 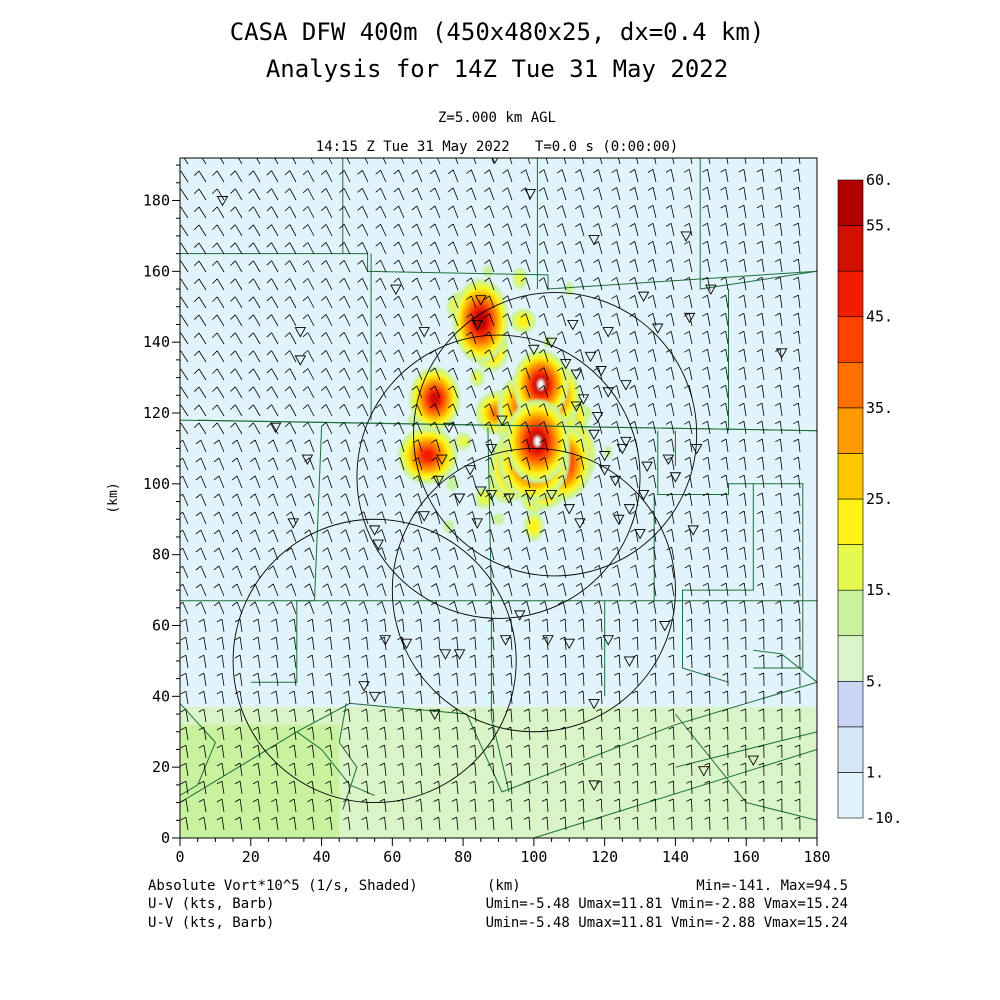 I want to click on x-tick-label: 0, so click(x=179, y=857).